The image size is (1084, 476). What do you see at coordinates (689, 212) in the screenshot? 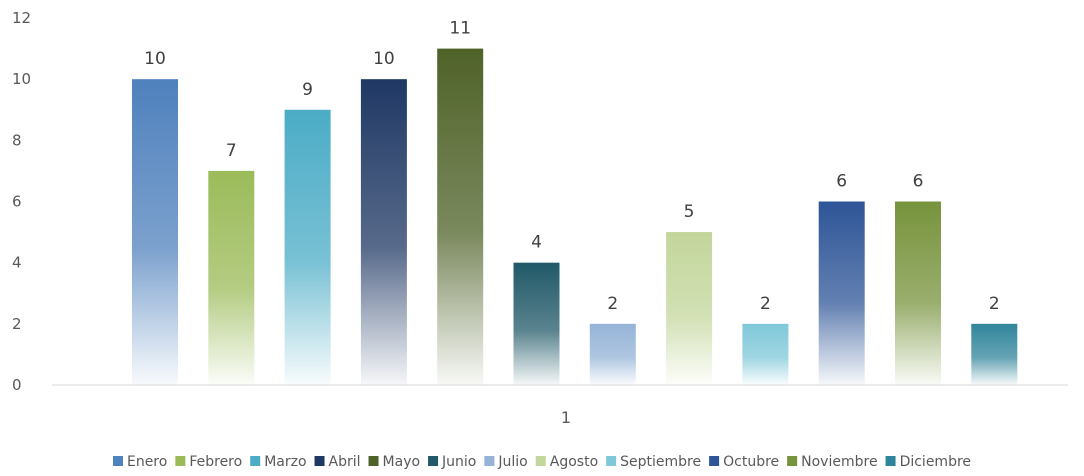
I see `data-label: 5` at bounding box center [689, 212].